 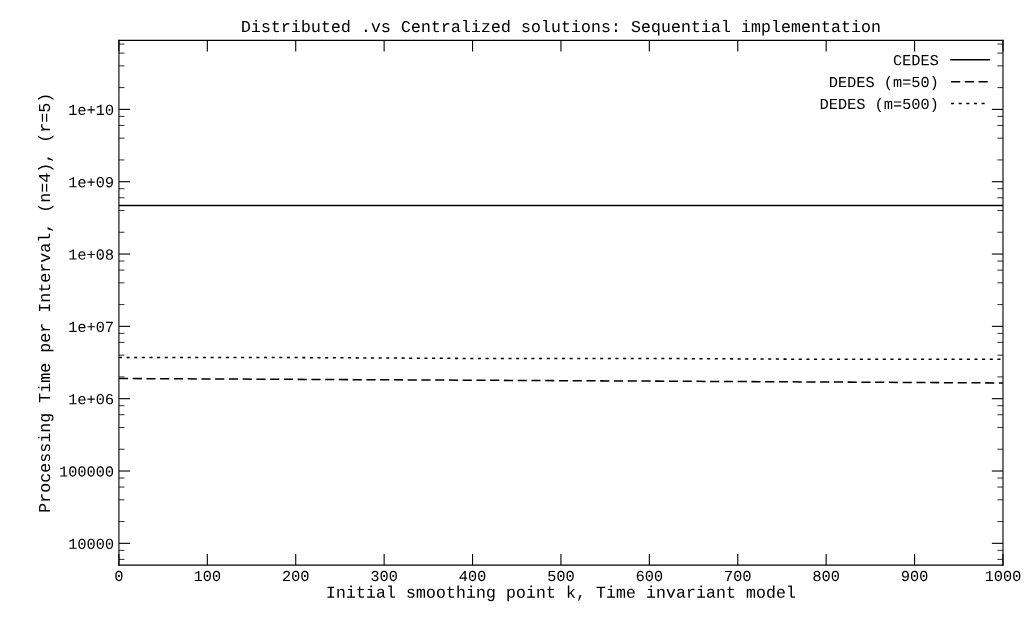 I want to click on y-axis-title: Processing Time per Interval, (n=4), (r=5), so click(x=45, y=303).